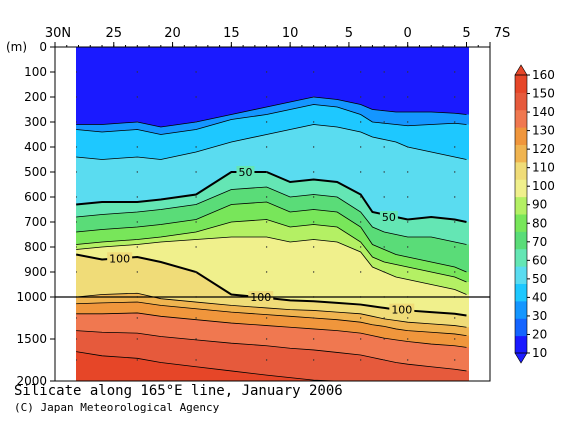 The image size is (570, 423). I want to click on colorbar-label: 100, so click(543, 186).